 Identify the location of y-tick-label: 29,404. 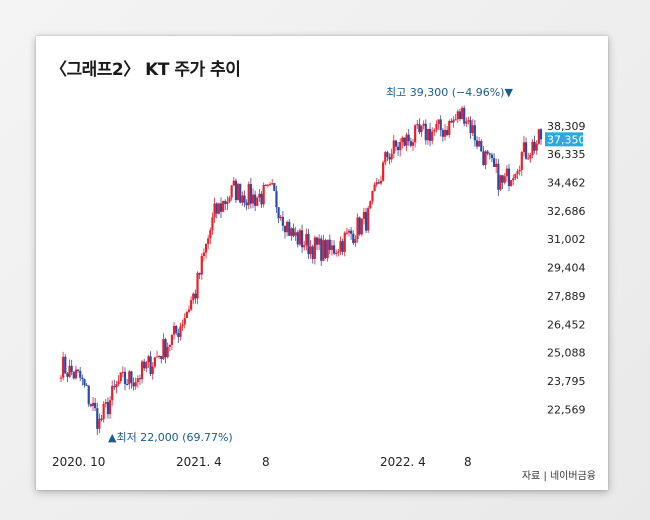
(566, 268).